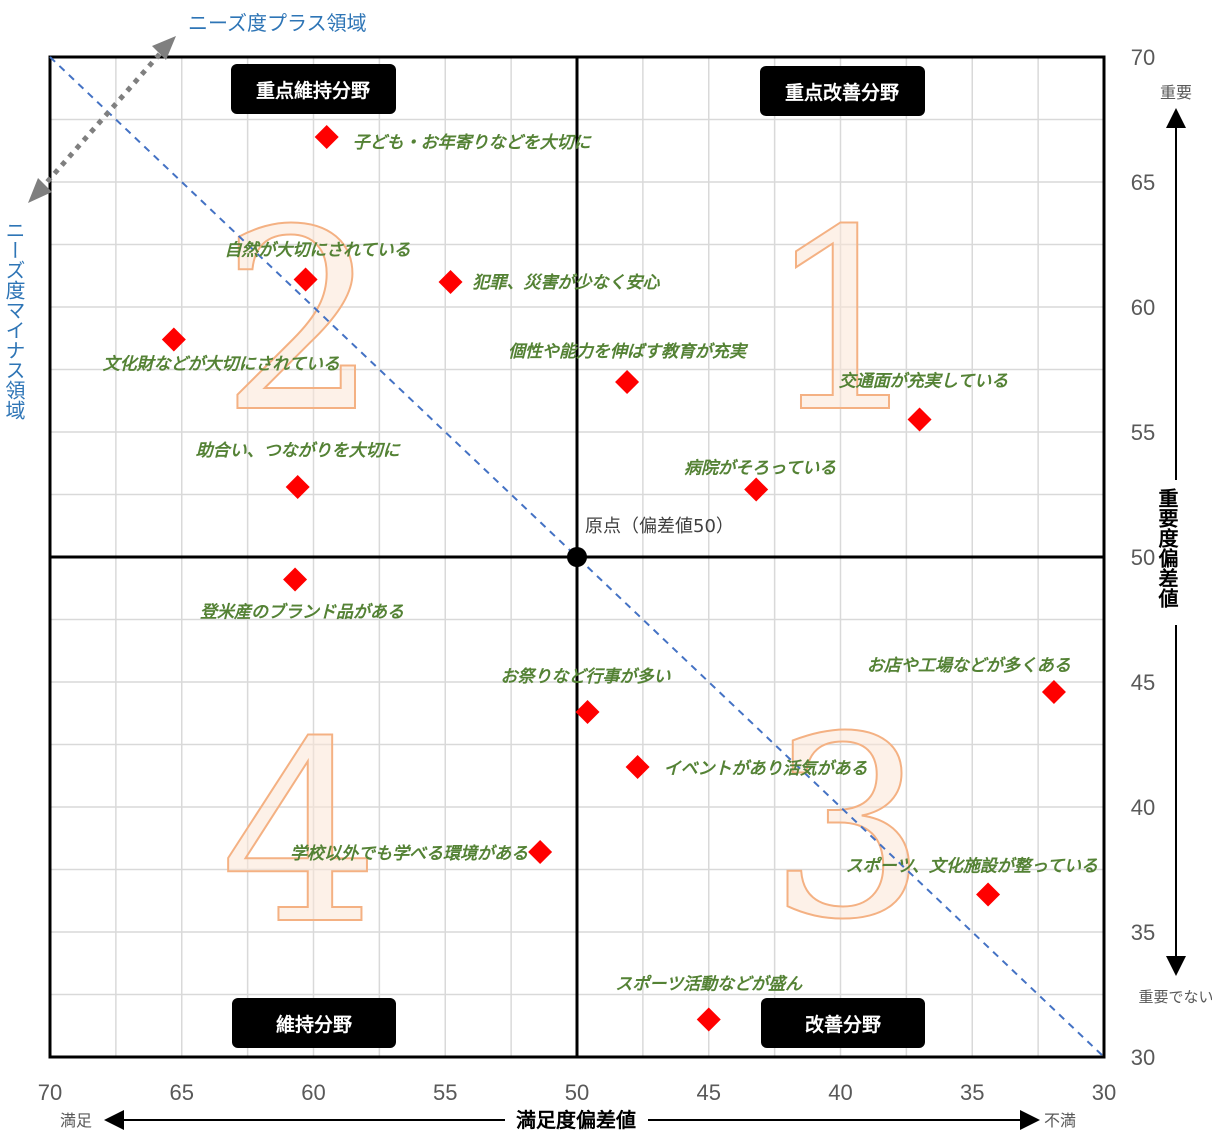  Describe the element at coordinates (182, 1092) in the screenshot. I see `x-tick-label: 65` at that location.